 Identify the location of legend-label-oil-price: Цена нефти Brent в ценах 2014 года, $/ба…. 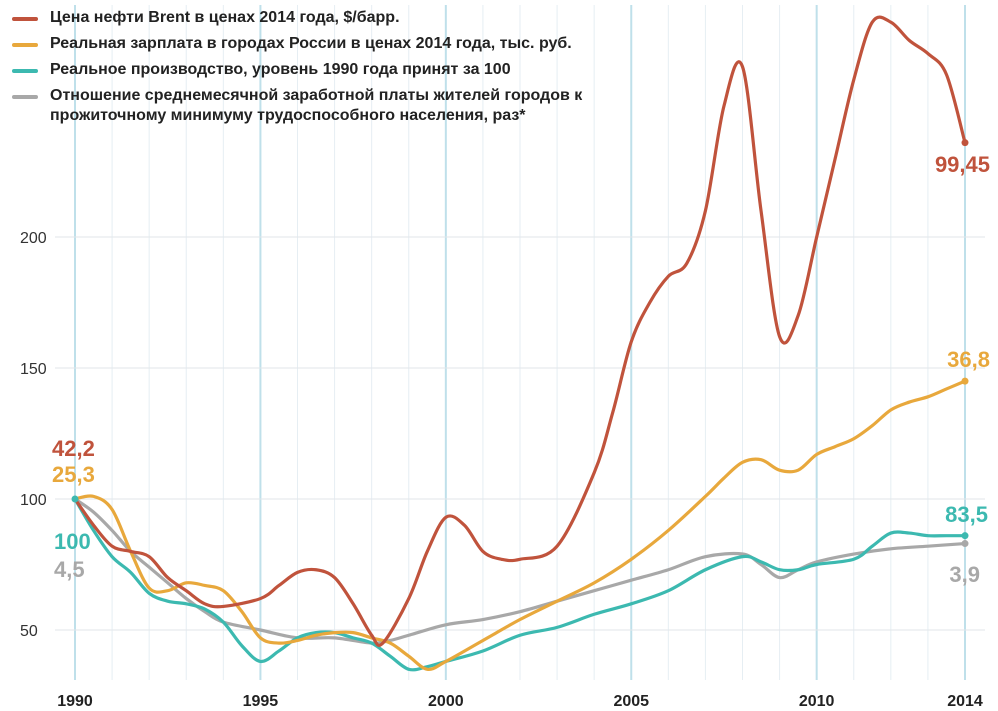
(225, 17).